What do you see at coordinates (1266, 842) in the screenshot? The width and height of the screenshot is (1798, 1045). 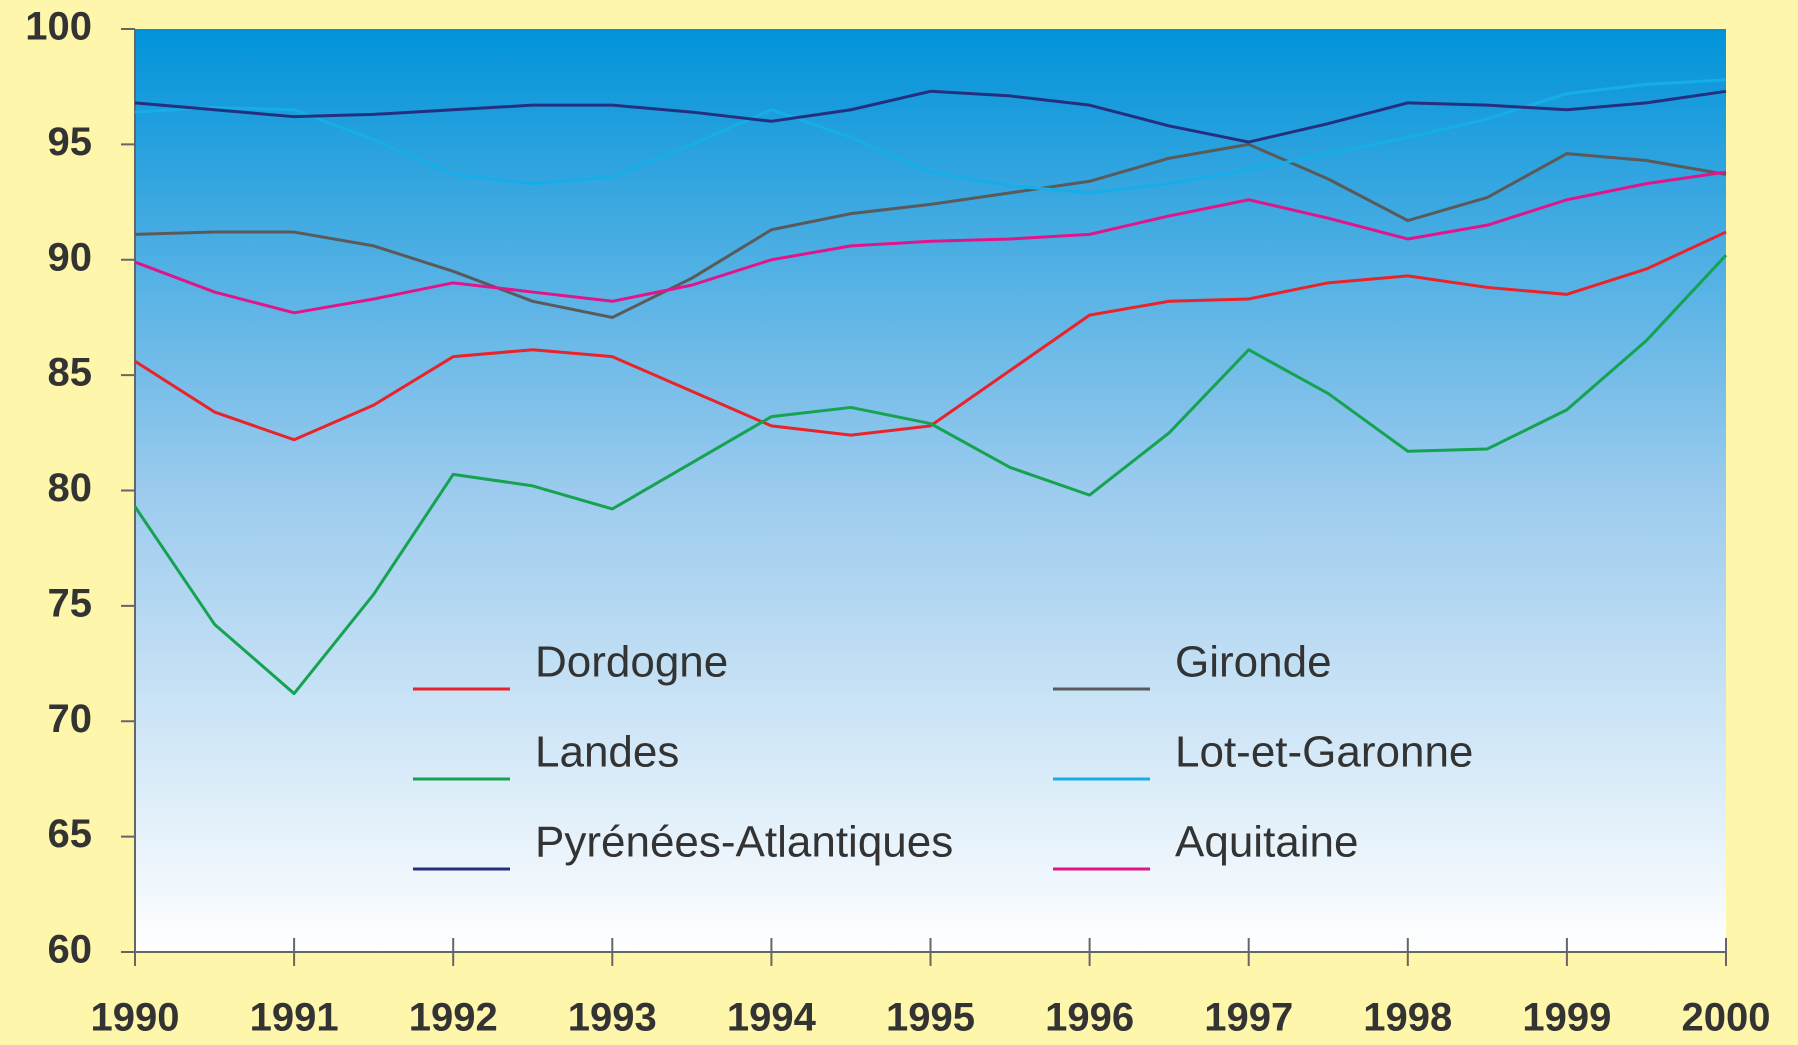 I see `legend-label: Aquitaine` at bounding box center [1266, 842].